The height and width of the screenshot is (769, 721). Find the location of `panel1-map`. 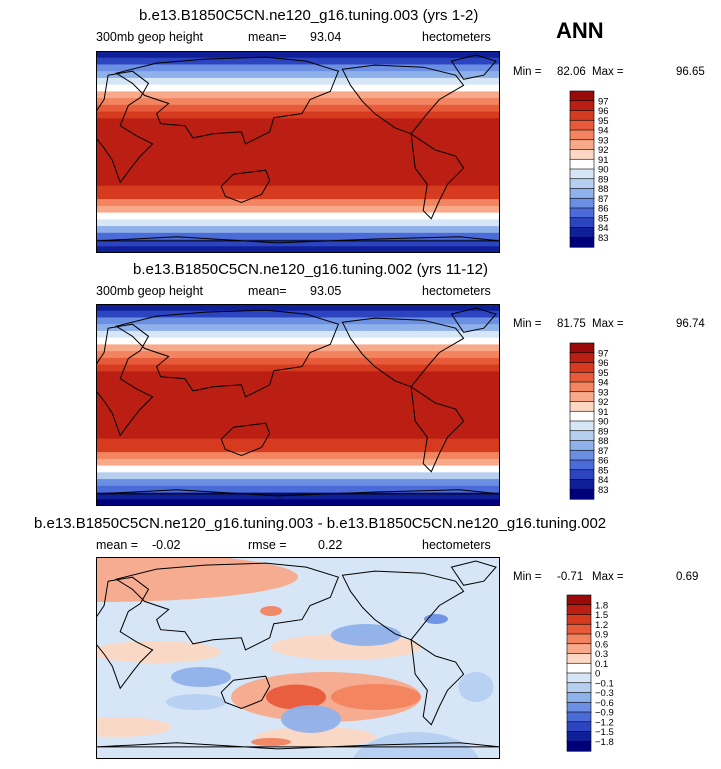

panel1-map is located at coordinates (298, 152).